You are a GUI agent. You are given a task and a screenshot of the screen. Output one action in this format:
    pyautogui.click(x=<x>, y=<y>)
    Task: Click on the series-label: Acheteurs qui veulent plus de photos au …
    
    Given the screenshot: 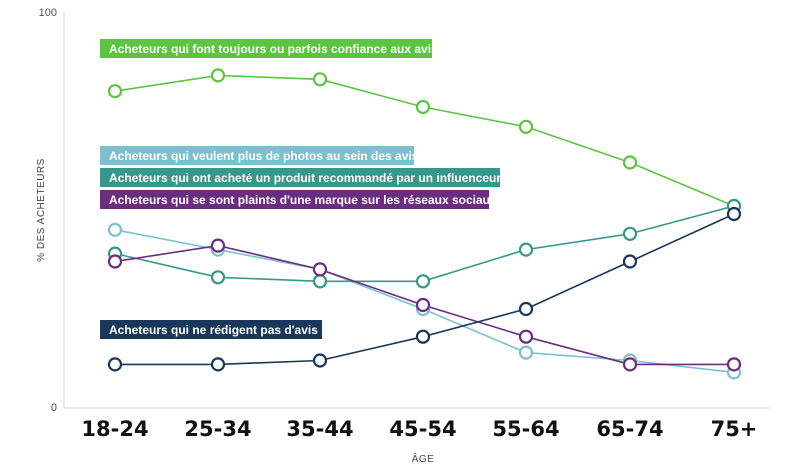 What is the action you would take?
    pyautogui.click(x=259, y=155)
    